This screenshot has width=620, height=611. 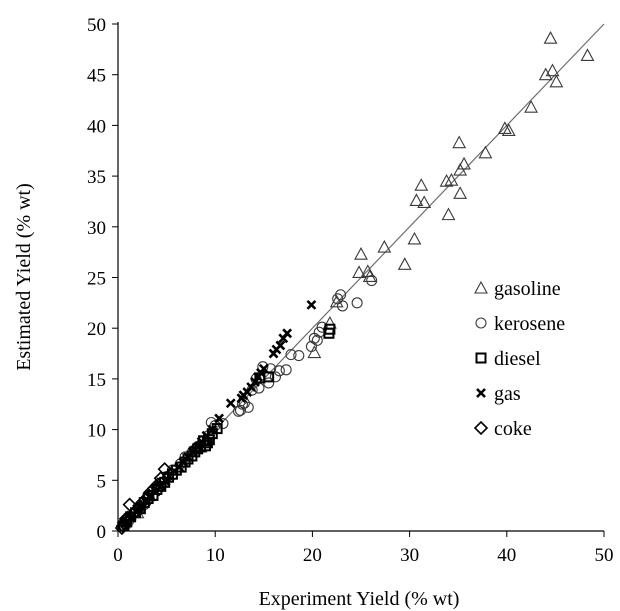 What do you see at coordinates (481, 428) in the screenshot?
I see `coke-legend-marker` at bounding box center [481, 428].